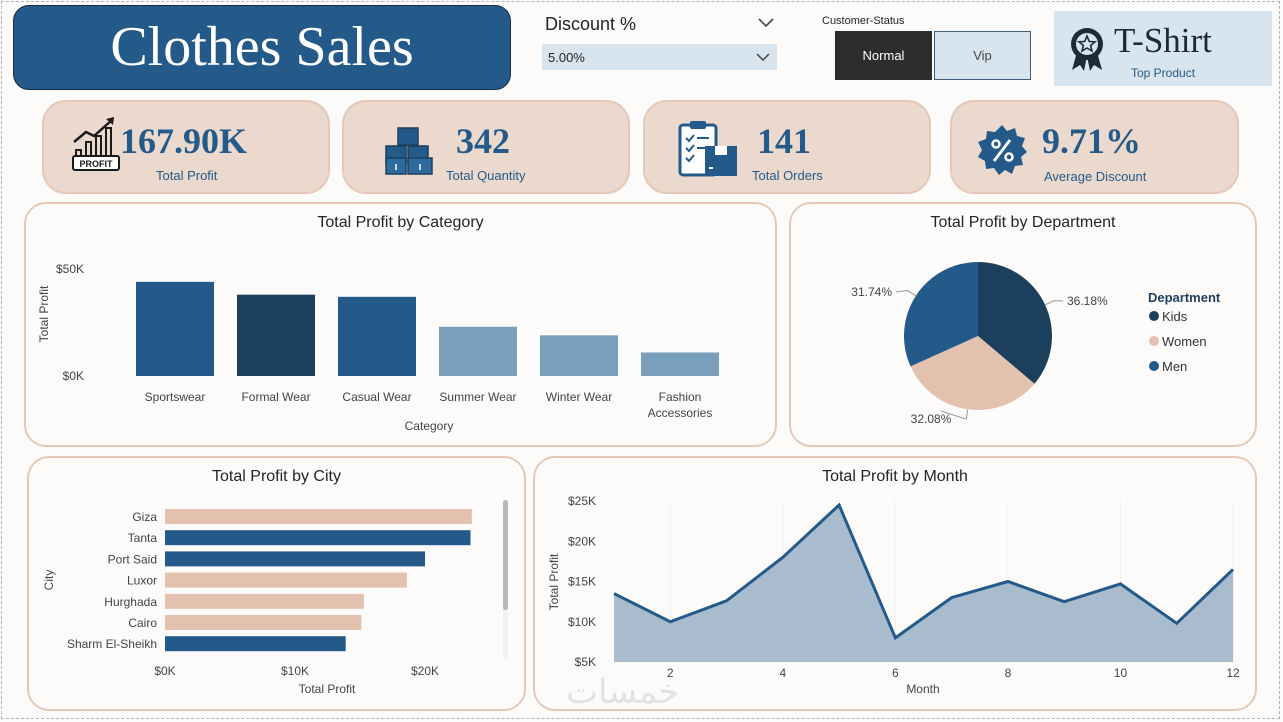 This screenshot has width=1283, height=722. I want to click on kpi-label: Total Profit, so click(187, 175).